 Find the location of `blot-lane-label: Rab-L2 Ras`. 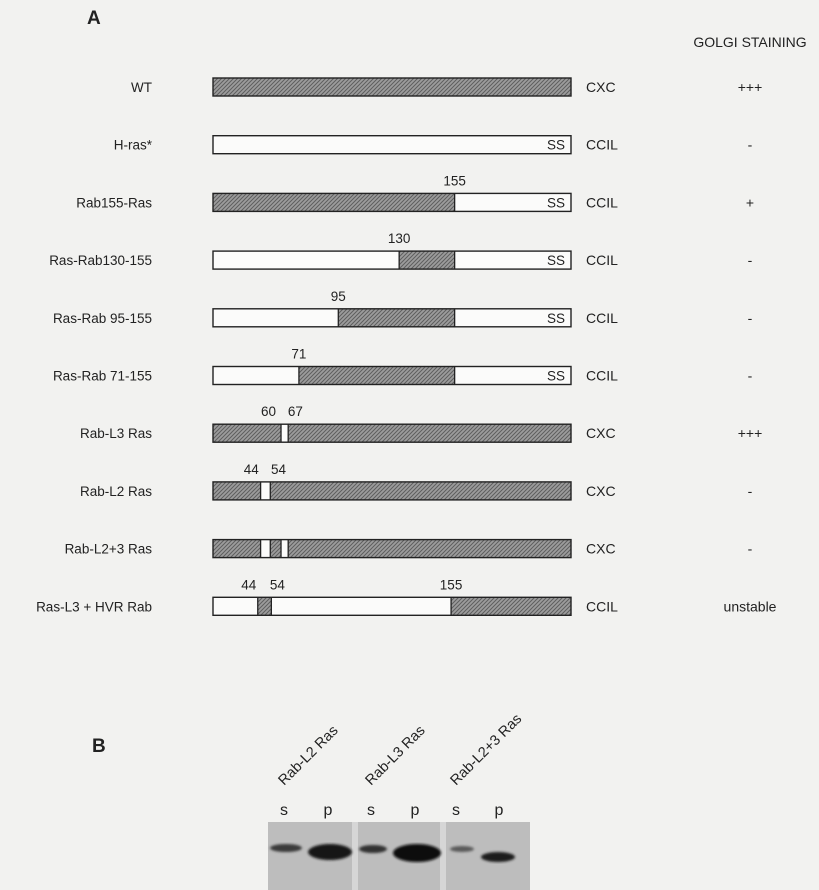

blot-lane-label: Rab-L2 Ras is located at coordinates (309, 756).